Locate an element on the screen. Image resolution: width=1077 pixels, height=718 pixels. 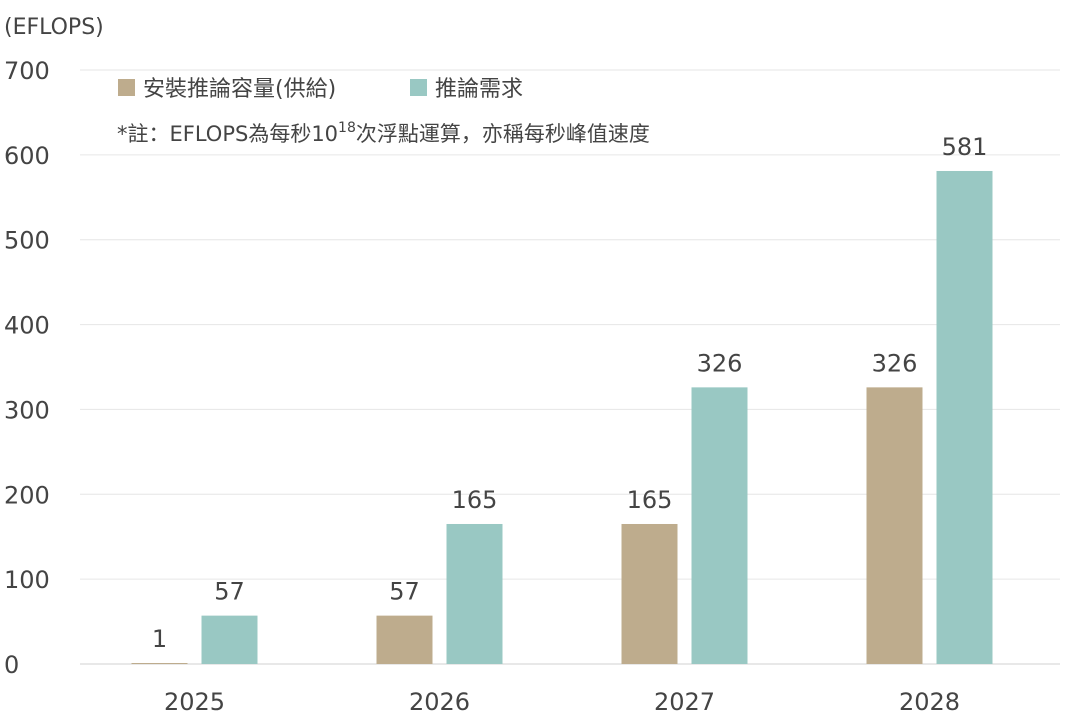
legend-label-supply: 安裝推論容量(供給) is located at coordinates (239, 89).